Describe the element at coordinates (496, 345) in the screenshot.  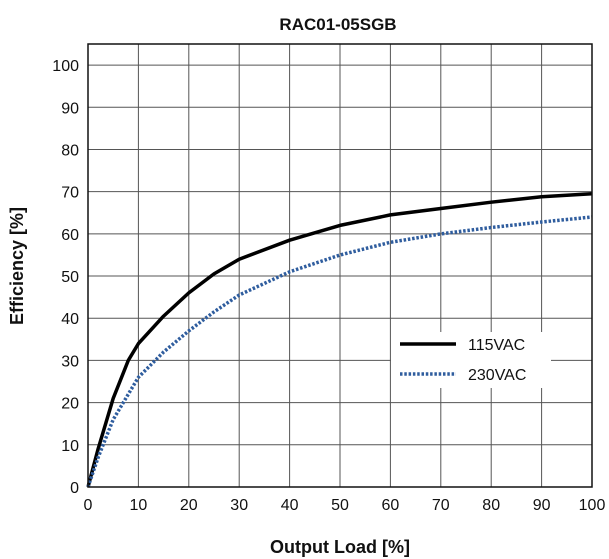
I see `legend-label-1: 115VAC` at that location.